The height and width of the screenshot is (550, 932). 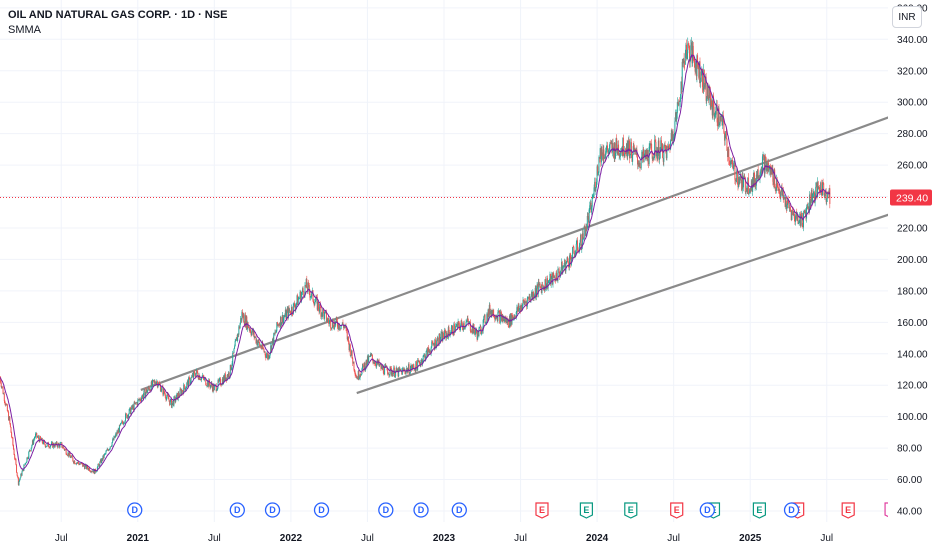 I want to click on dividend-marker, so click(x=386, y=510).